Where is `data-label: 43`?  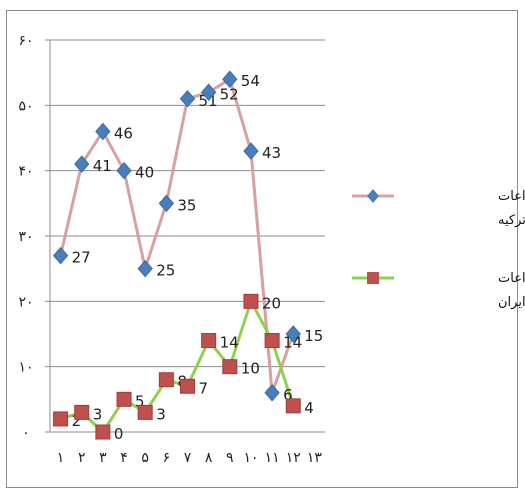 data-label: 43 is located at coordinates (271, 153).